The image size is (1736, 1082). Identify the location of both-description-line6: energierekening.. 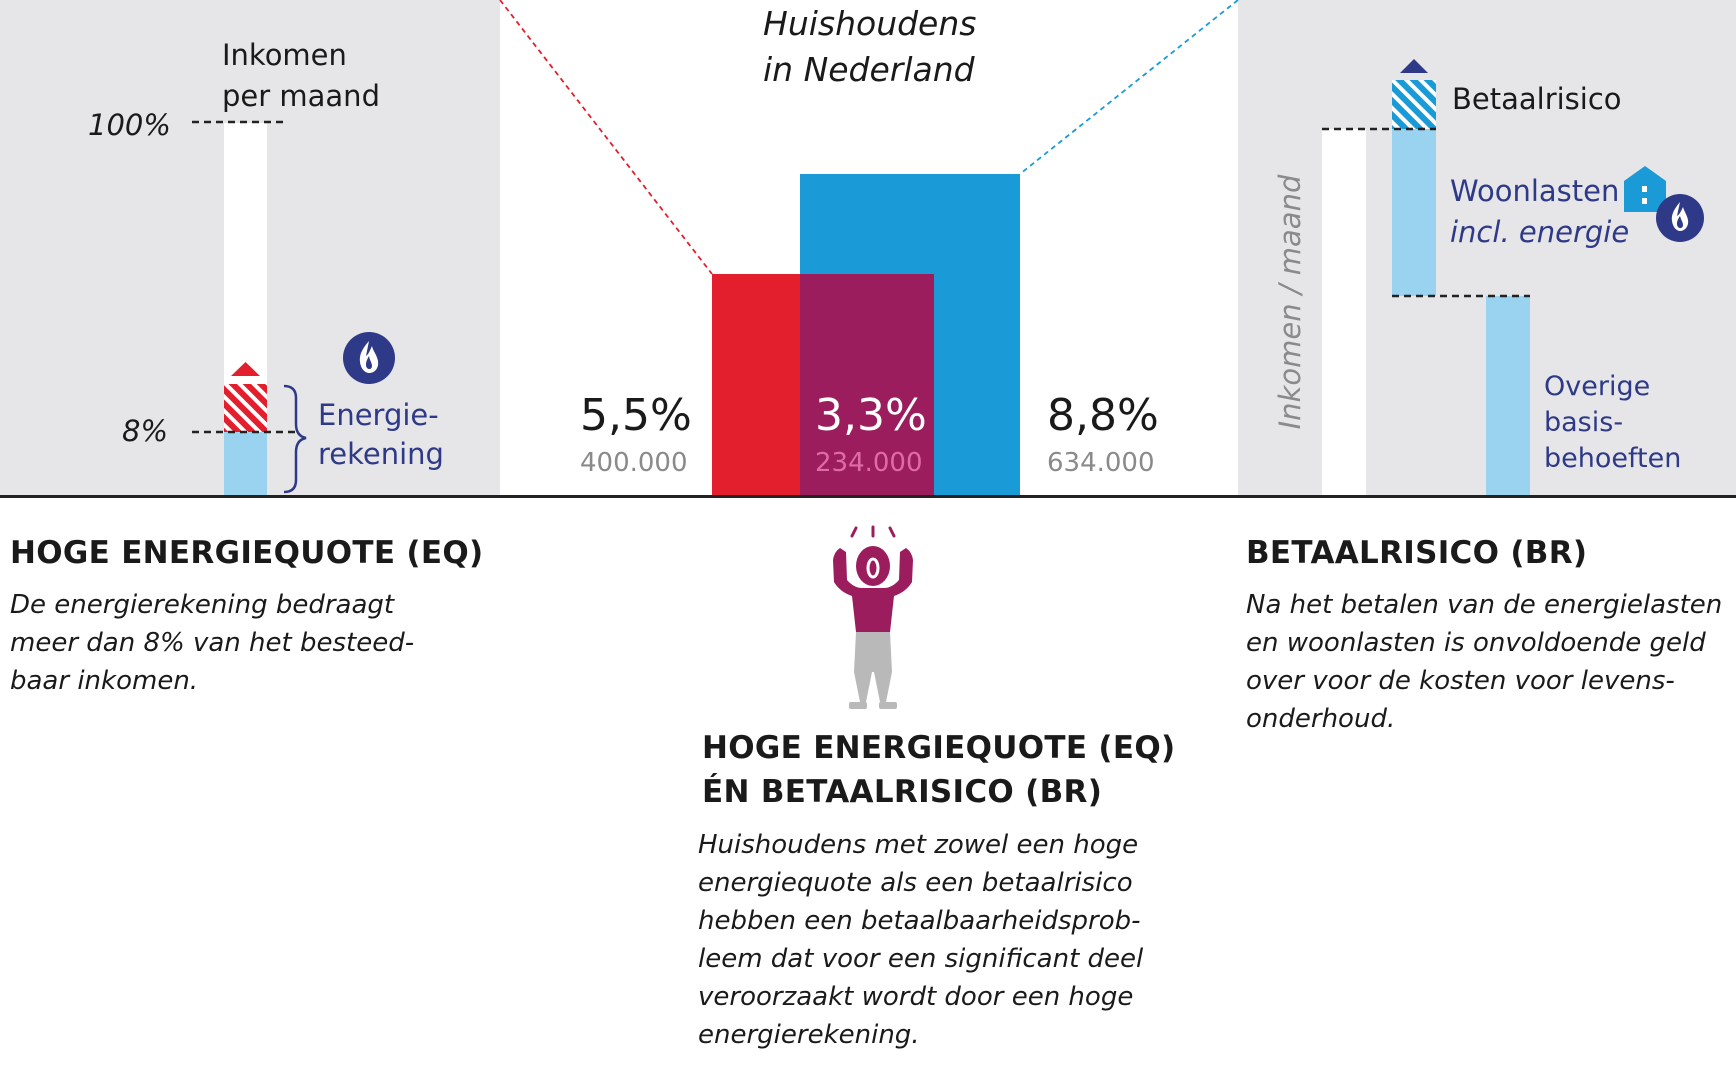
(809, 1035).